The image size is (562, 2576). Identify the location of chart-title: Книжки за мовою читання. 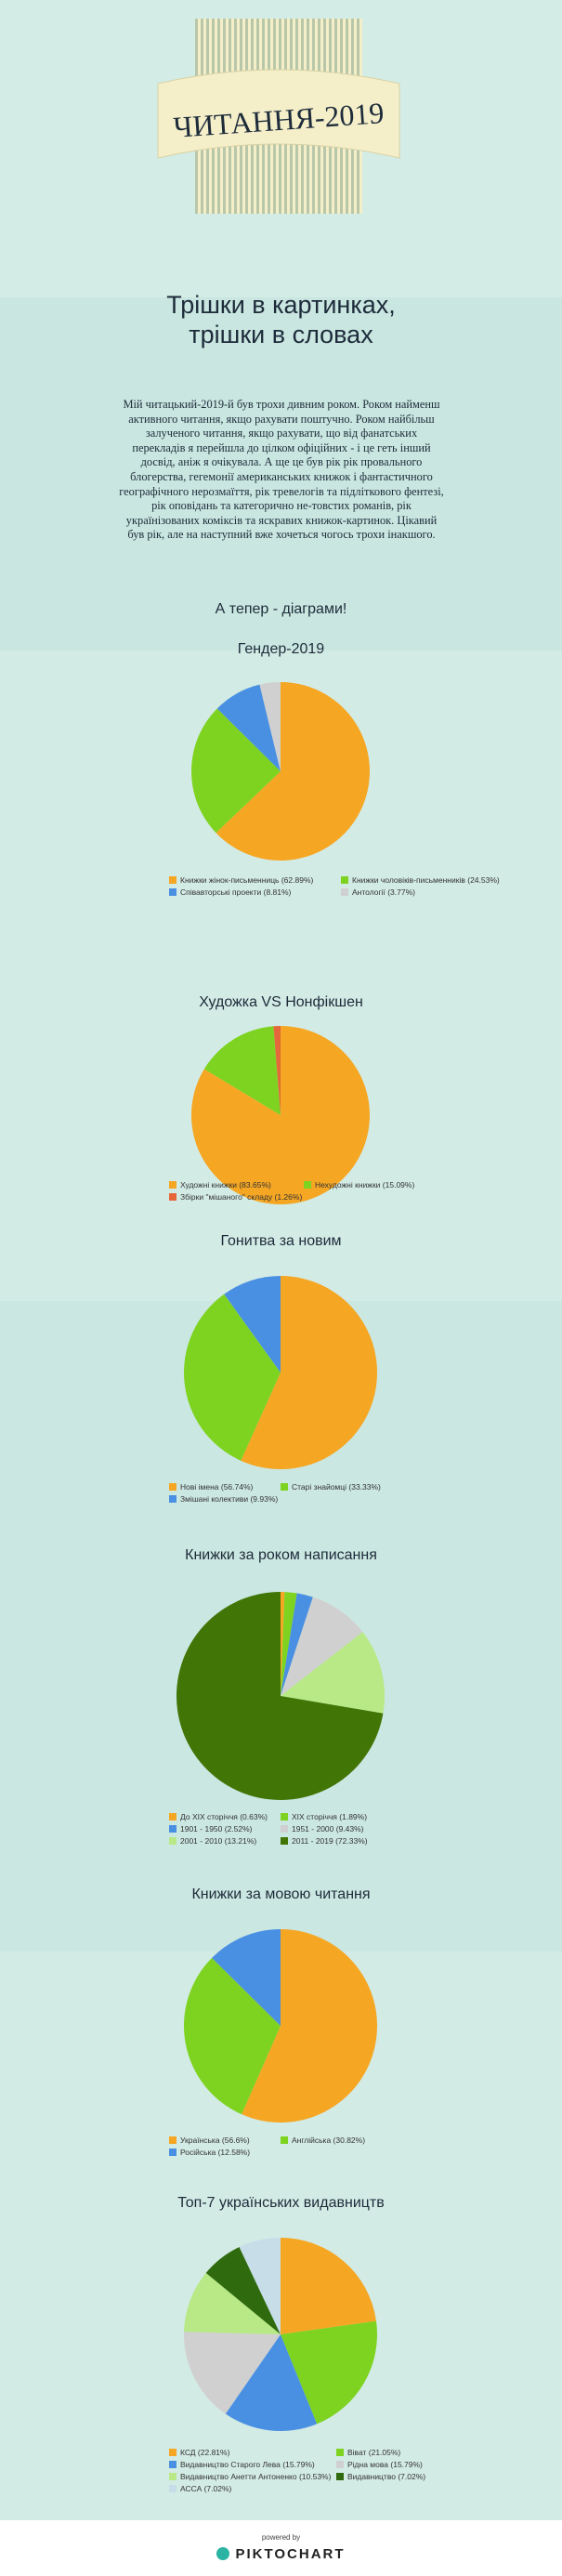
(281, 1894).